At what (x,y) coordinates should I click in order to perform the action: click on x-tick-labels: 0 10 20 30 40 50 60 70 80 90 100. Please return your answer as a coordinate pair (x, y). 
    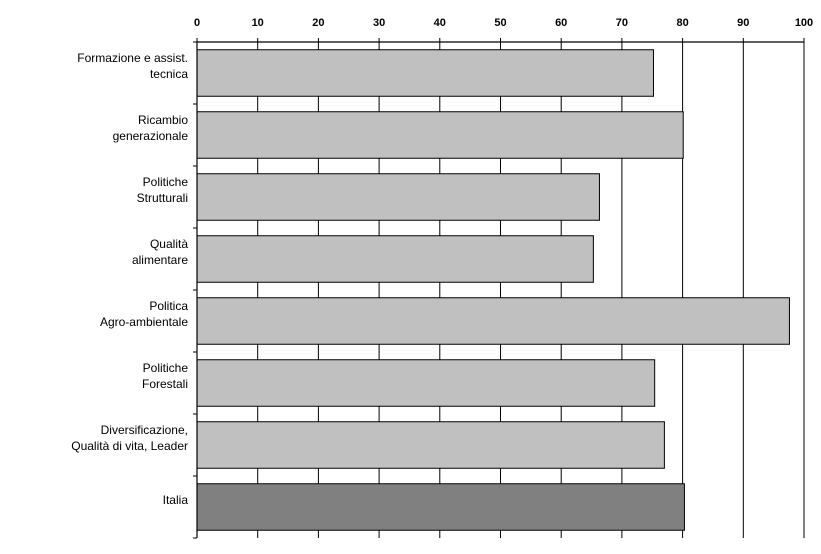
    Looking at the image, I should click on (503, 23).